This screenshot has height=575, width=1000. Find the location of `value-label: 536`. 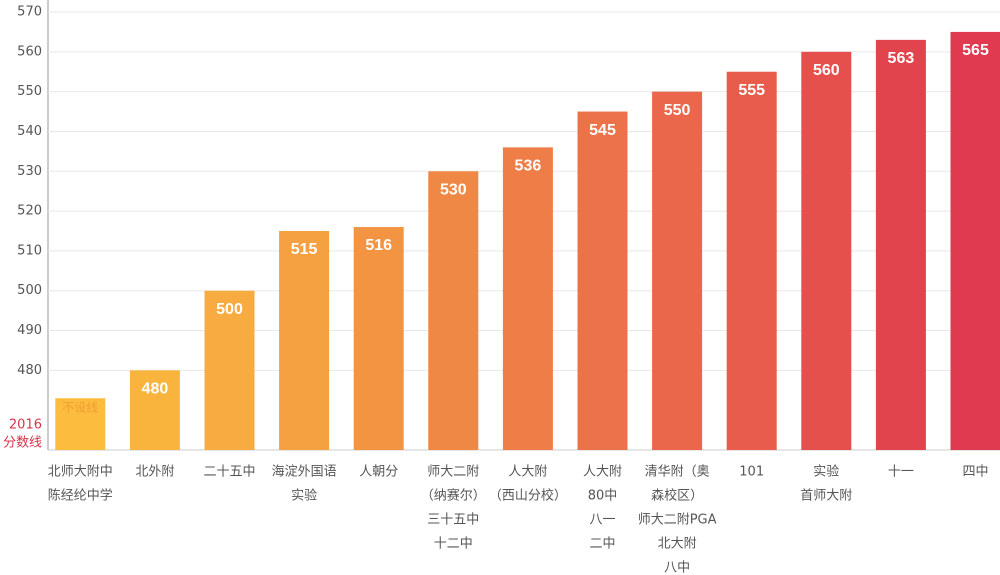

value-label: 536 is located at coordinates (528, 166).